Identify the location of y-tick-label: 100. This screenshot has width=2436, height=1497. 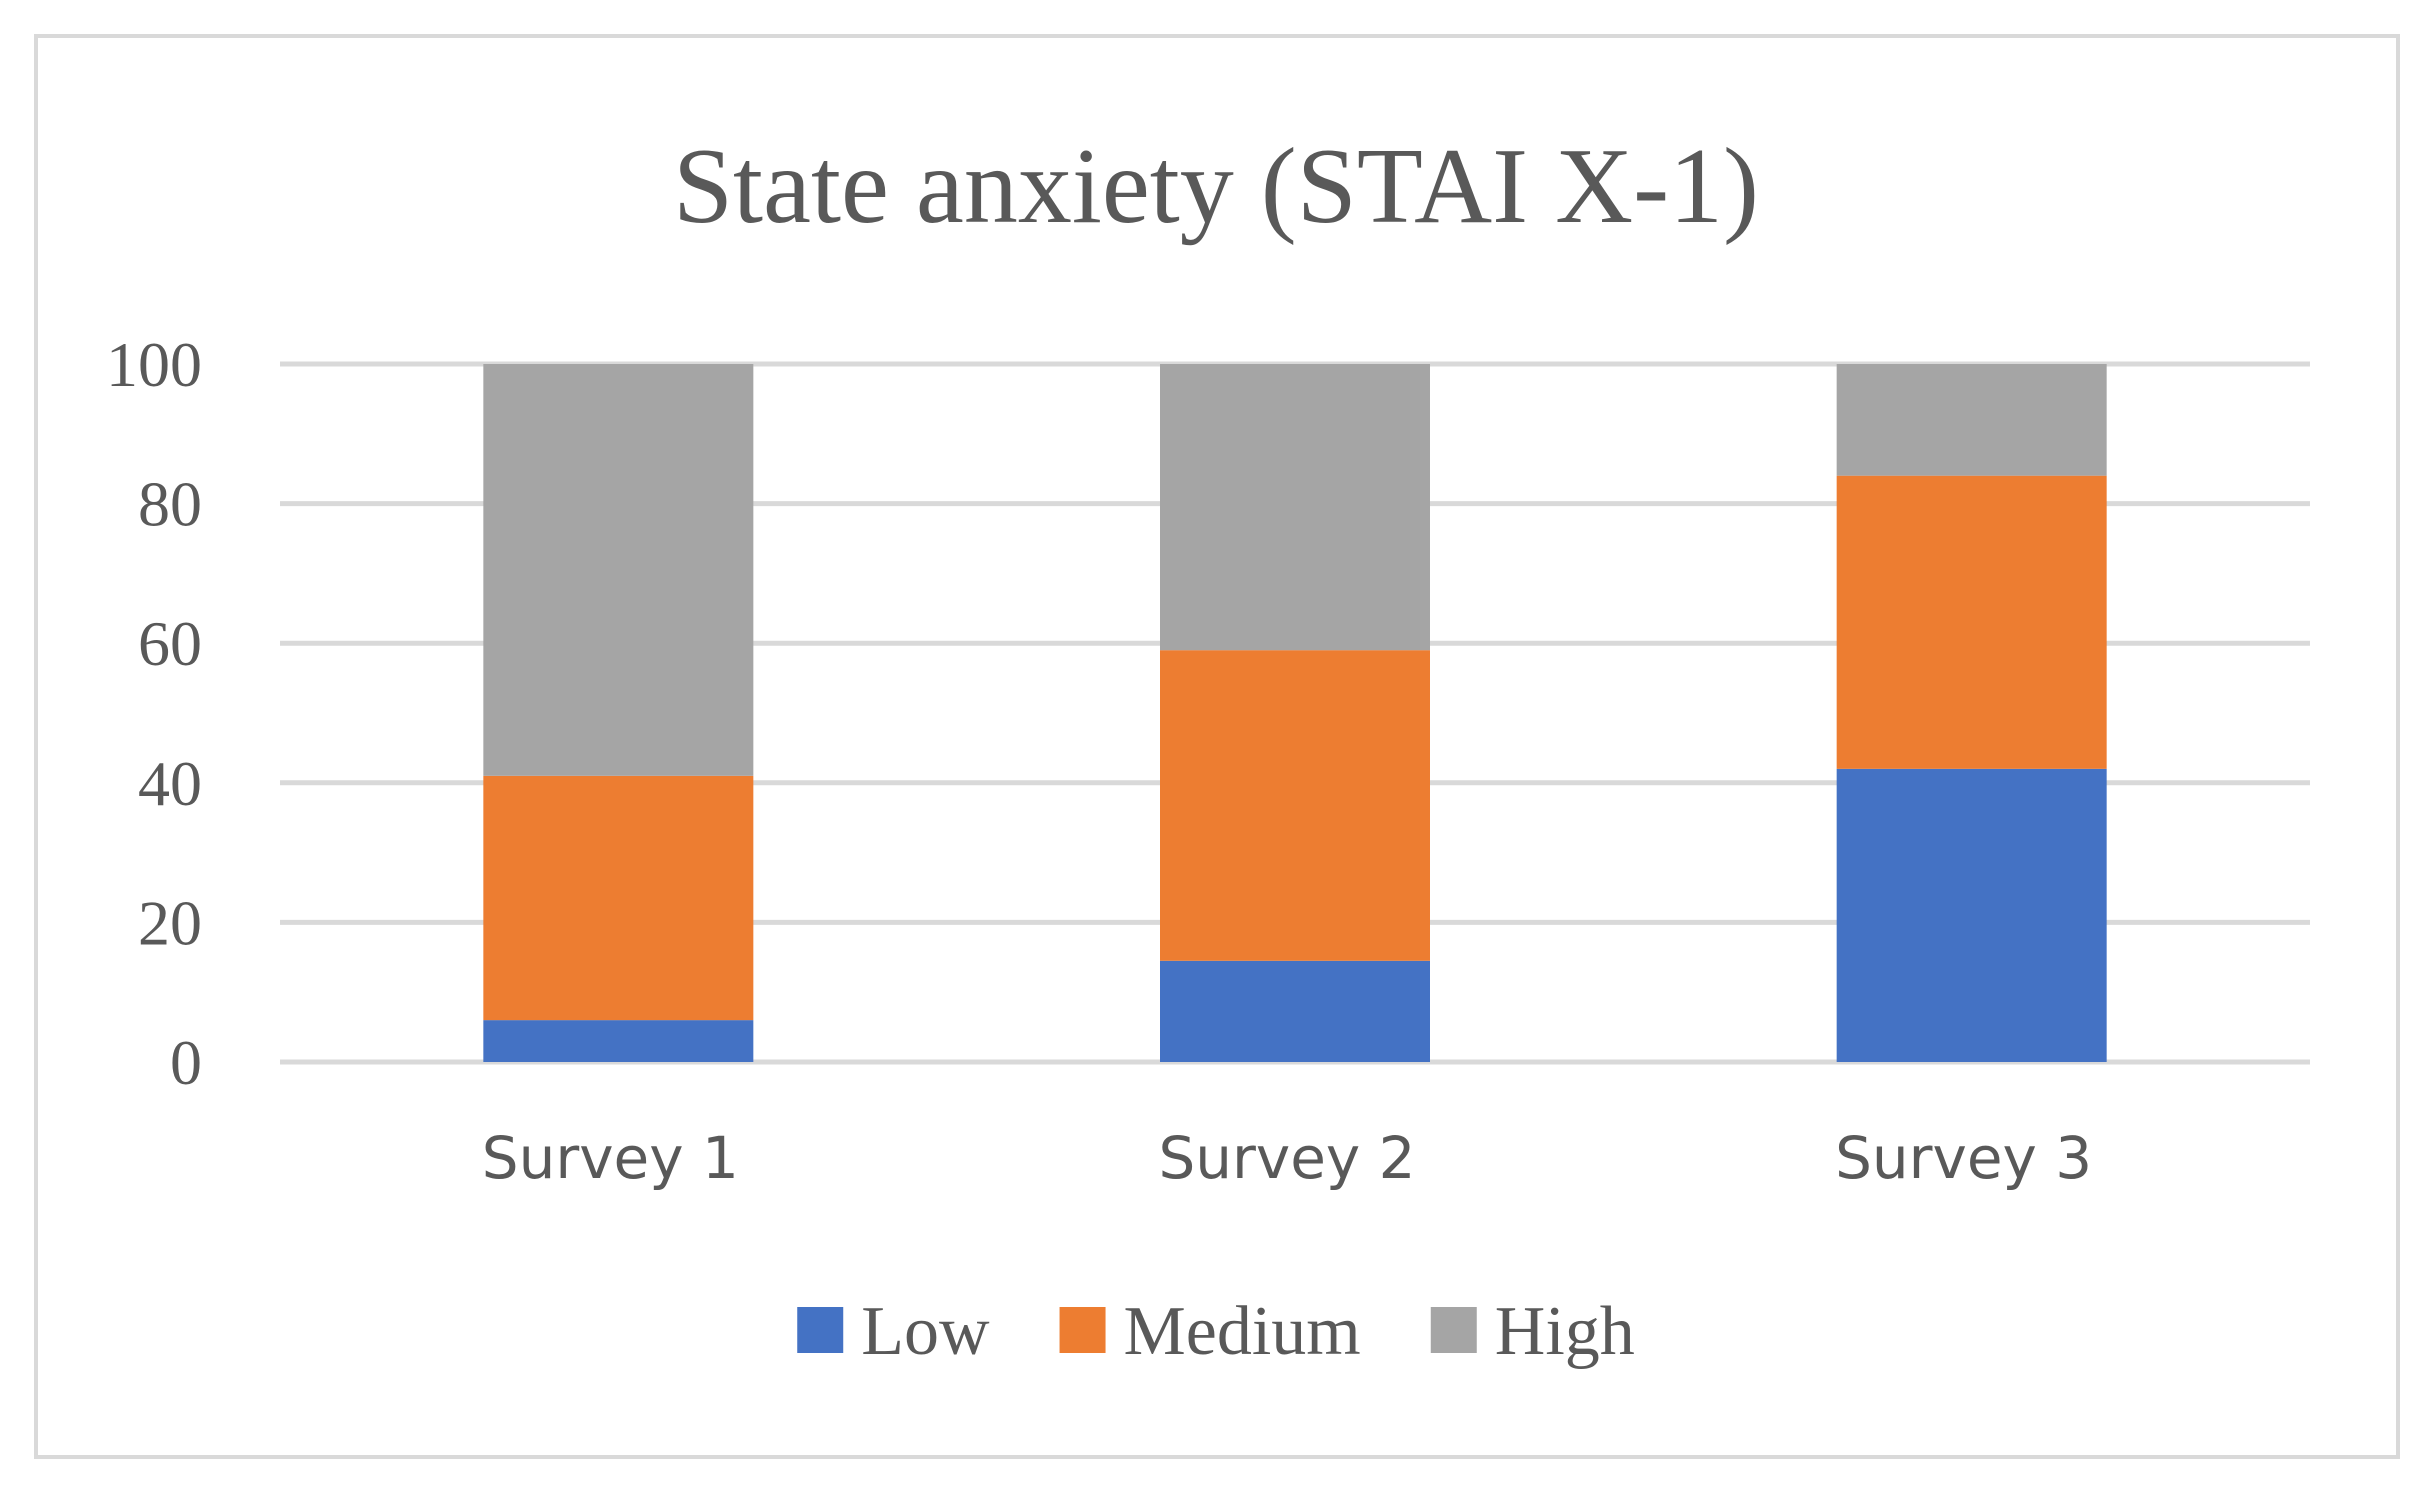
(154, 364).